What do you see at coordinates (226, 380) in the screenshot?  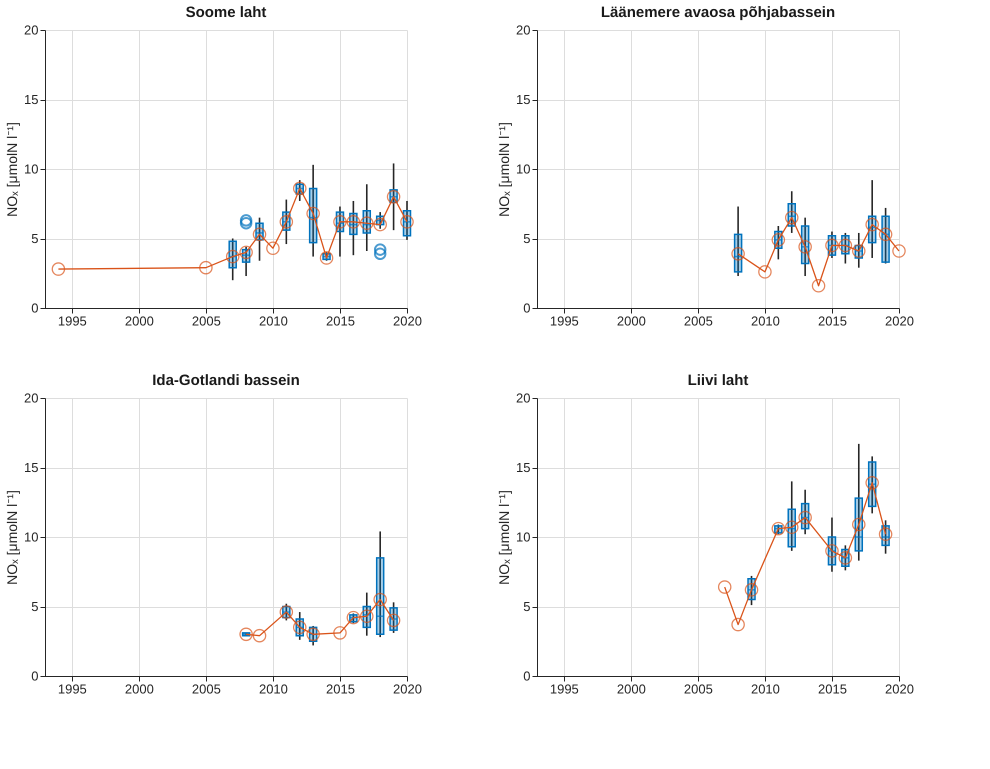 I see `chart-title: Ida-Gotlandi bassein` at bounding box center [226, 380].